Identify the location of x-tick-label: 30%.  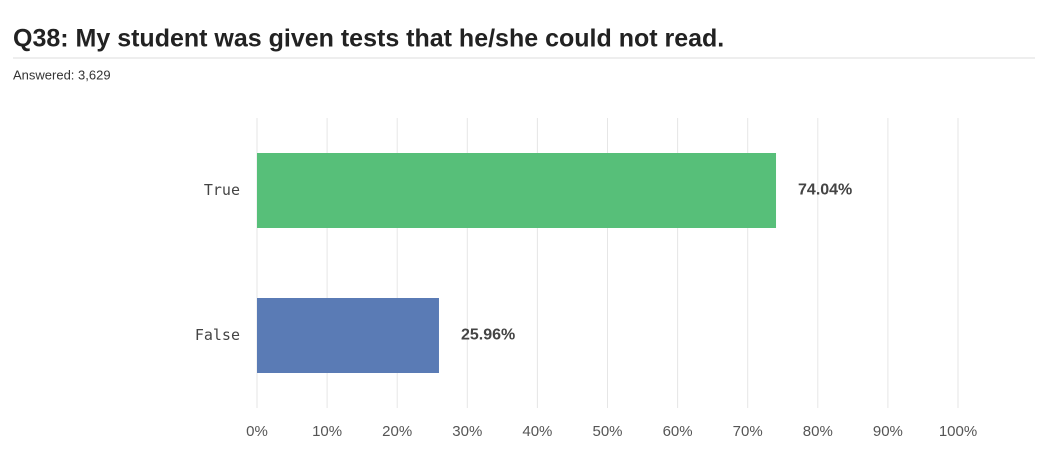
(467, 431).